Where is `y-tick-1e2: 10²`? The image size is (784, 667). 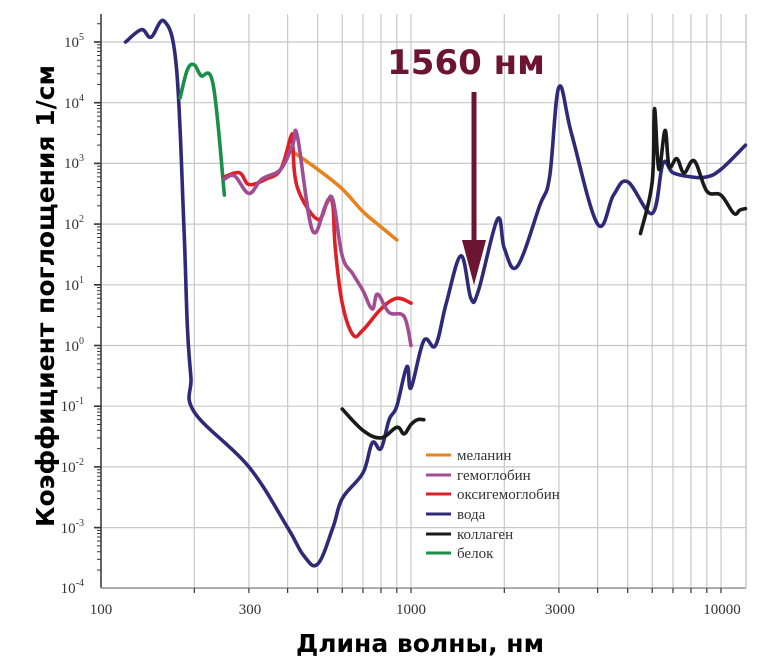
y-tick-1e2: 10² is located at coordinates (74, 223).